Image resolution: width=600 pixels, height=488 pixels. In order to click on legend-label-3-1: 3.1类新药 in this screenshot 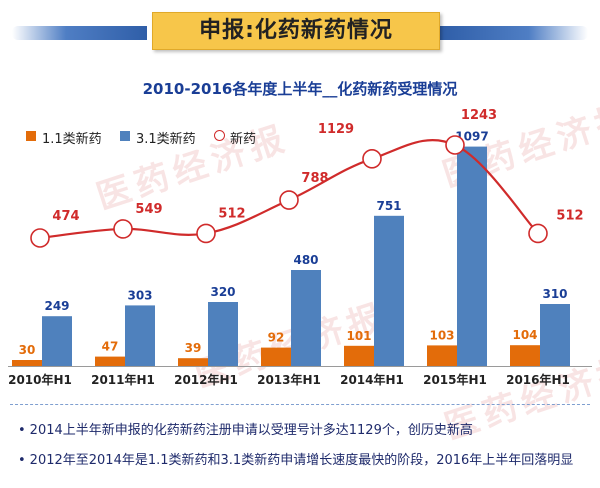, I will do `click(166, 139)`.